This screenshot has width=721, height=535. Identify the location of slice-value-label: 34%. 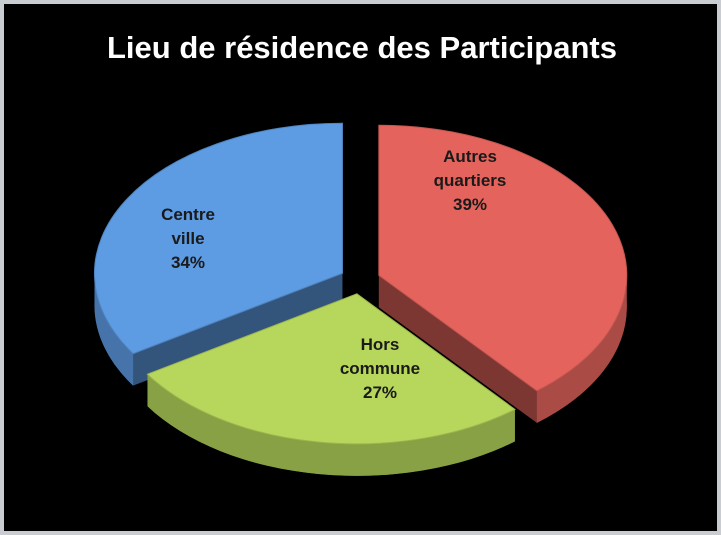
(188, 262).